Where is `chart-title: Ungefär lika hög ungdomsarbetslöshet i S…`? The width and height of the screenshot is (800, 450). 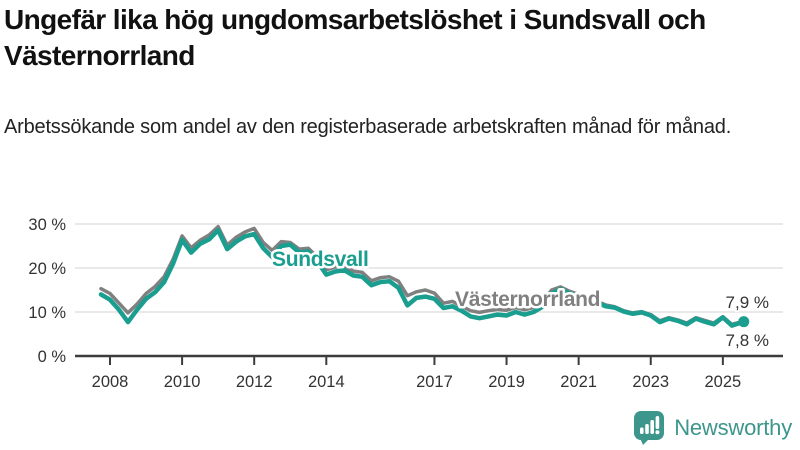
chart-title: Ungefär lika hög ungdomsarbetslöshet i S… is located at coordinates (355, 37).